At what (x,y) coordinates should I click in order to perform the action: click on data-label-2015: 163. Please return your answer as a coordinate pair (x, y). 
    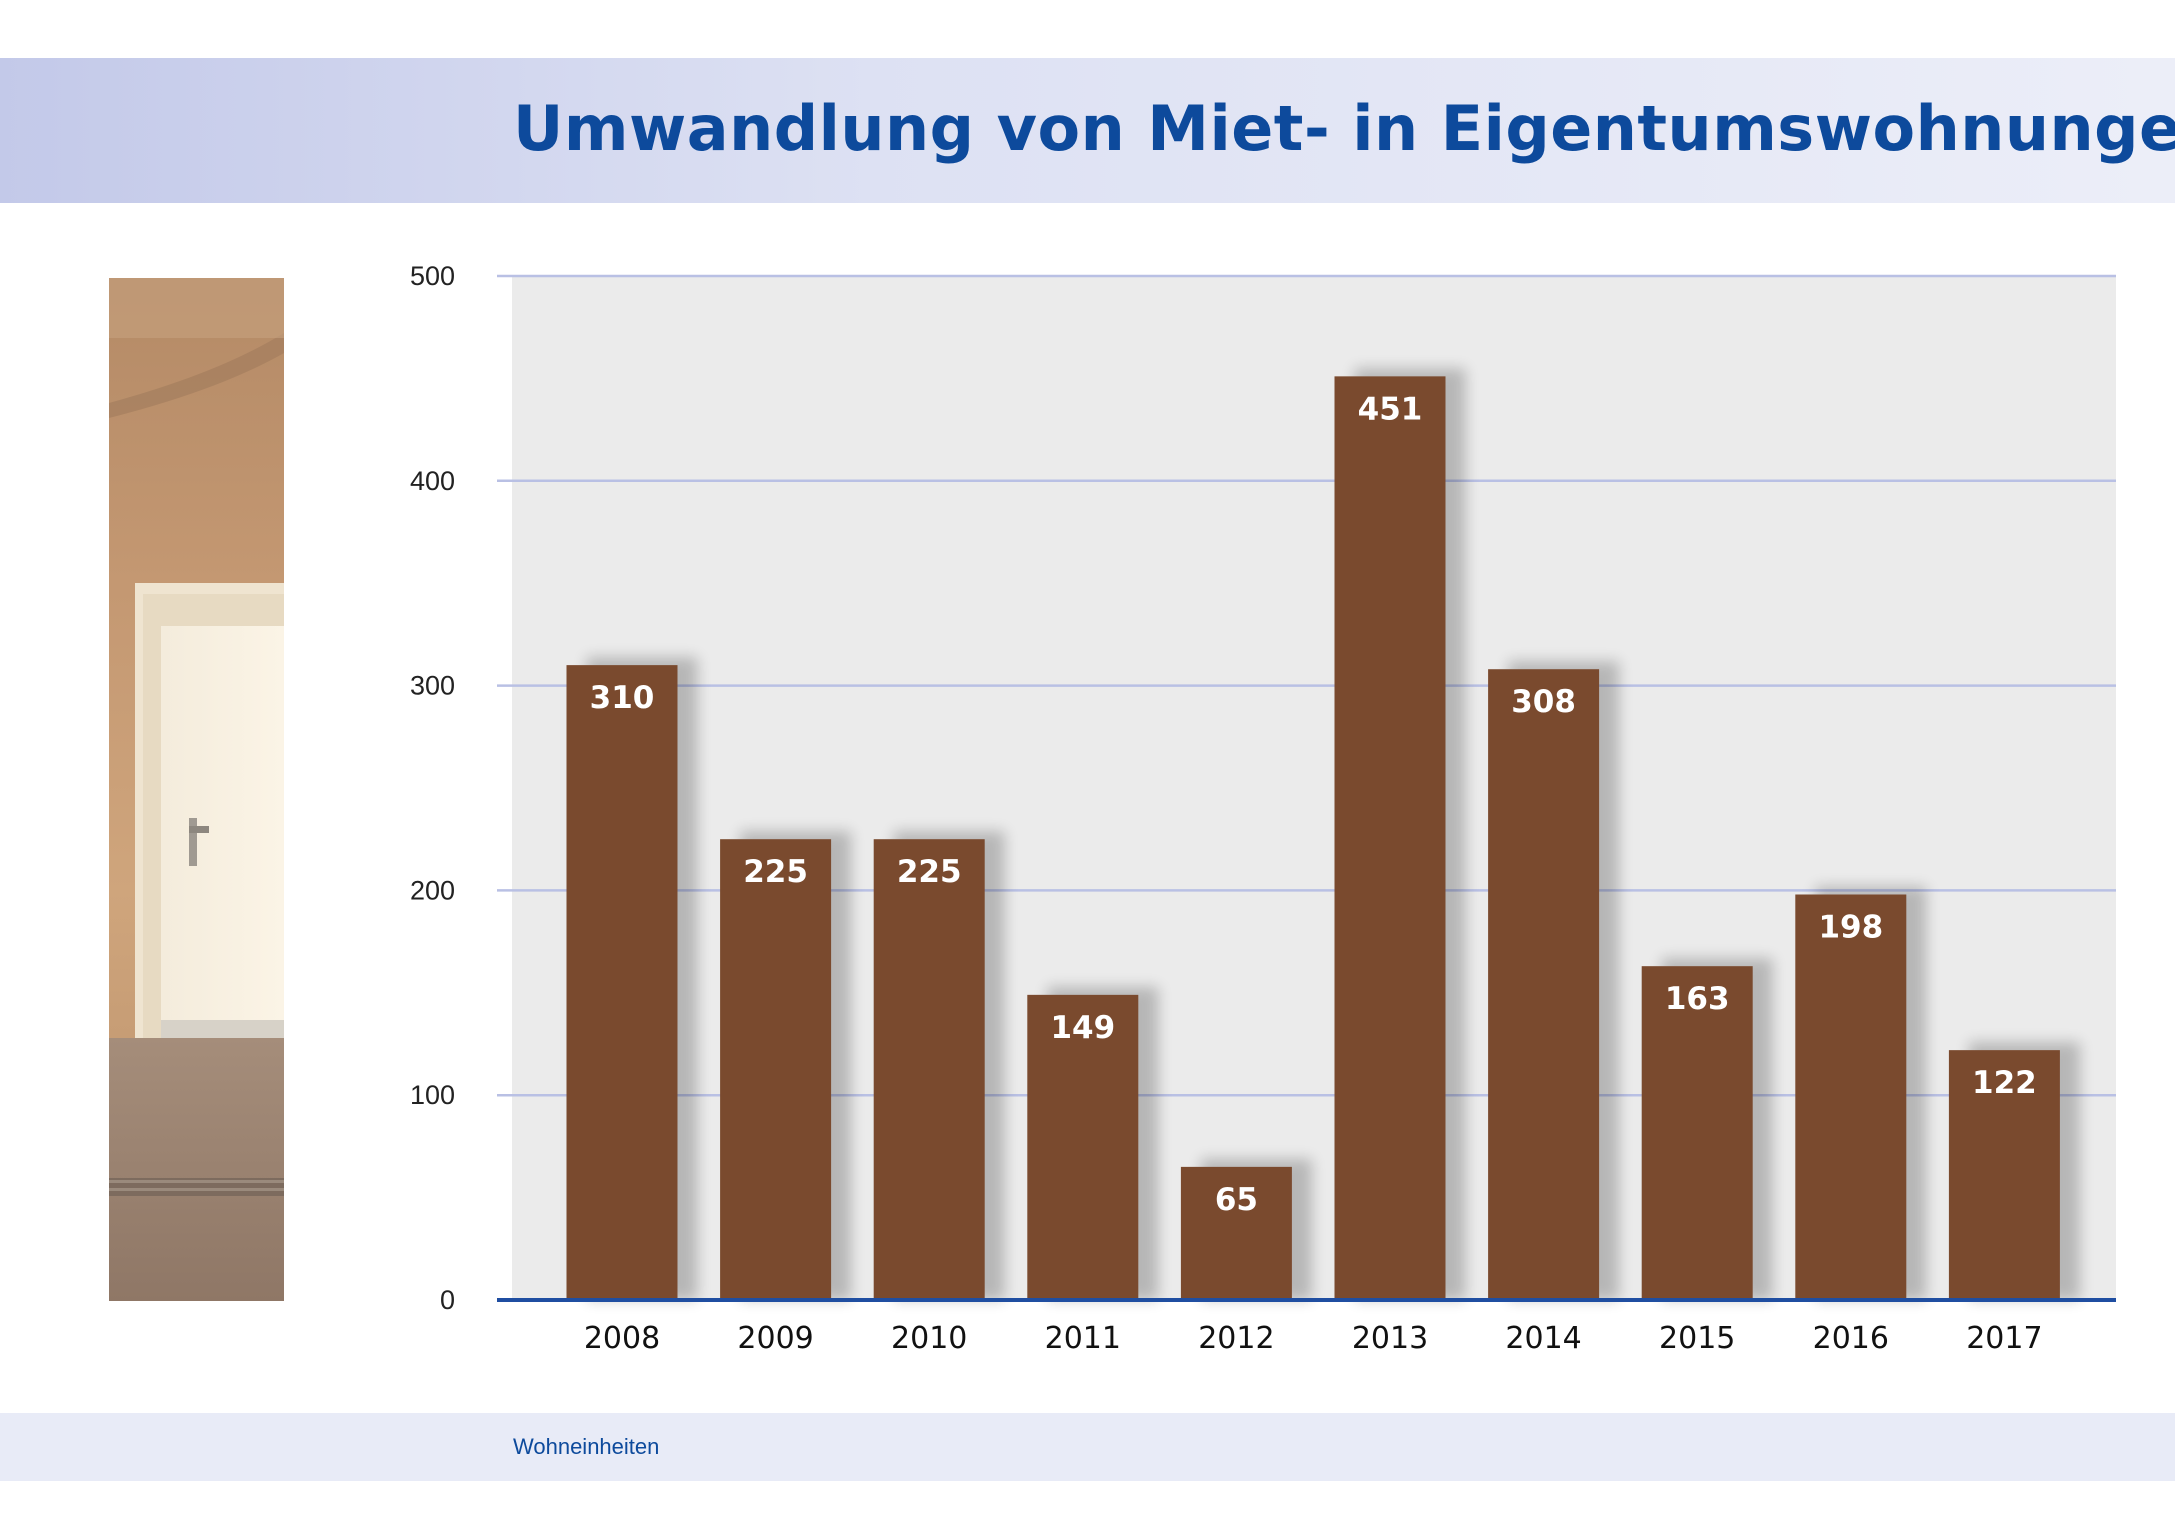
    Looking at the image, I should click on (1697, 999).